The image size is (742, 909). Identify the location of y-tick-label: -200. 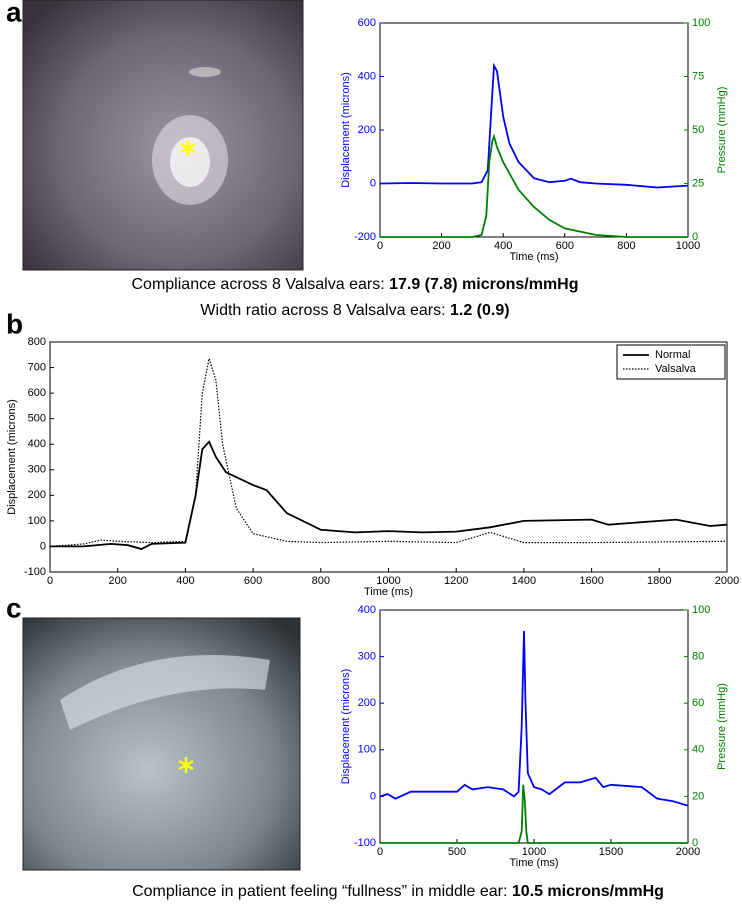
(365, 237).